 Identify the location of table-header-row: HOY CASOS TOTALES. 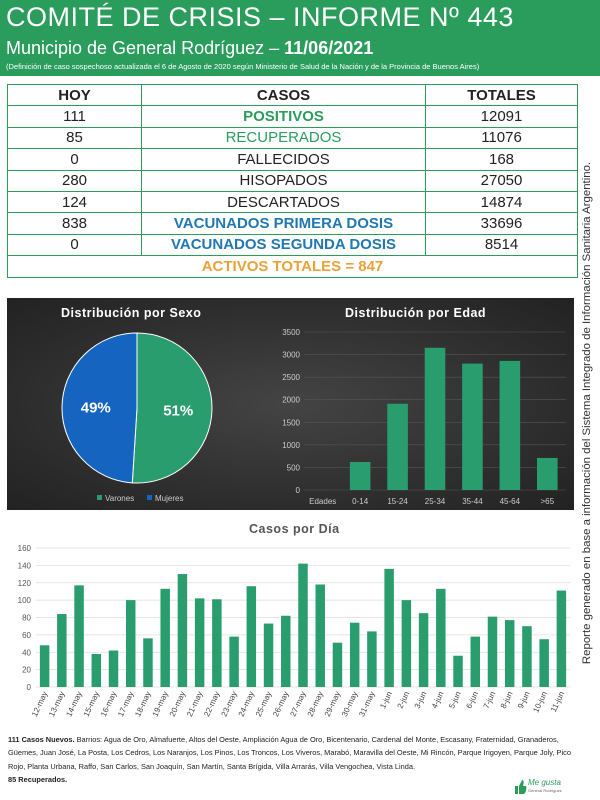
(292, 95).